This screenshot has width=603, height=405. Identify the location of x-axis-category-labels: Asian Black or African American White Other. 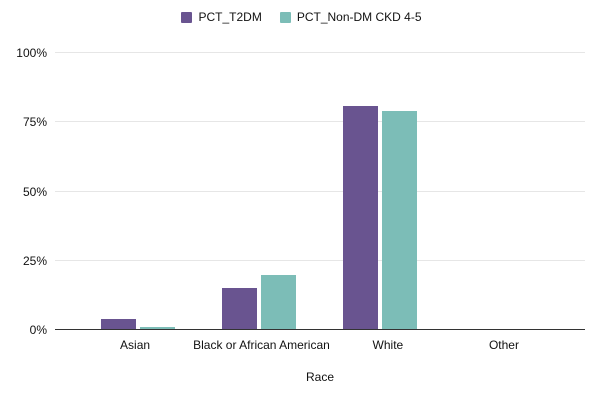
(319, 345).